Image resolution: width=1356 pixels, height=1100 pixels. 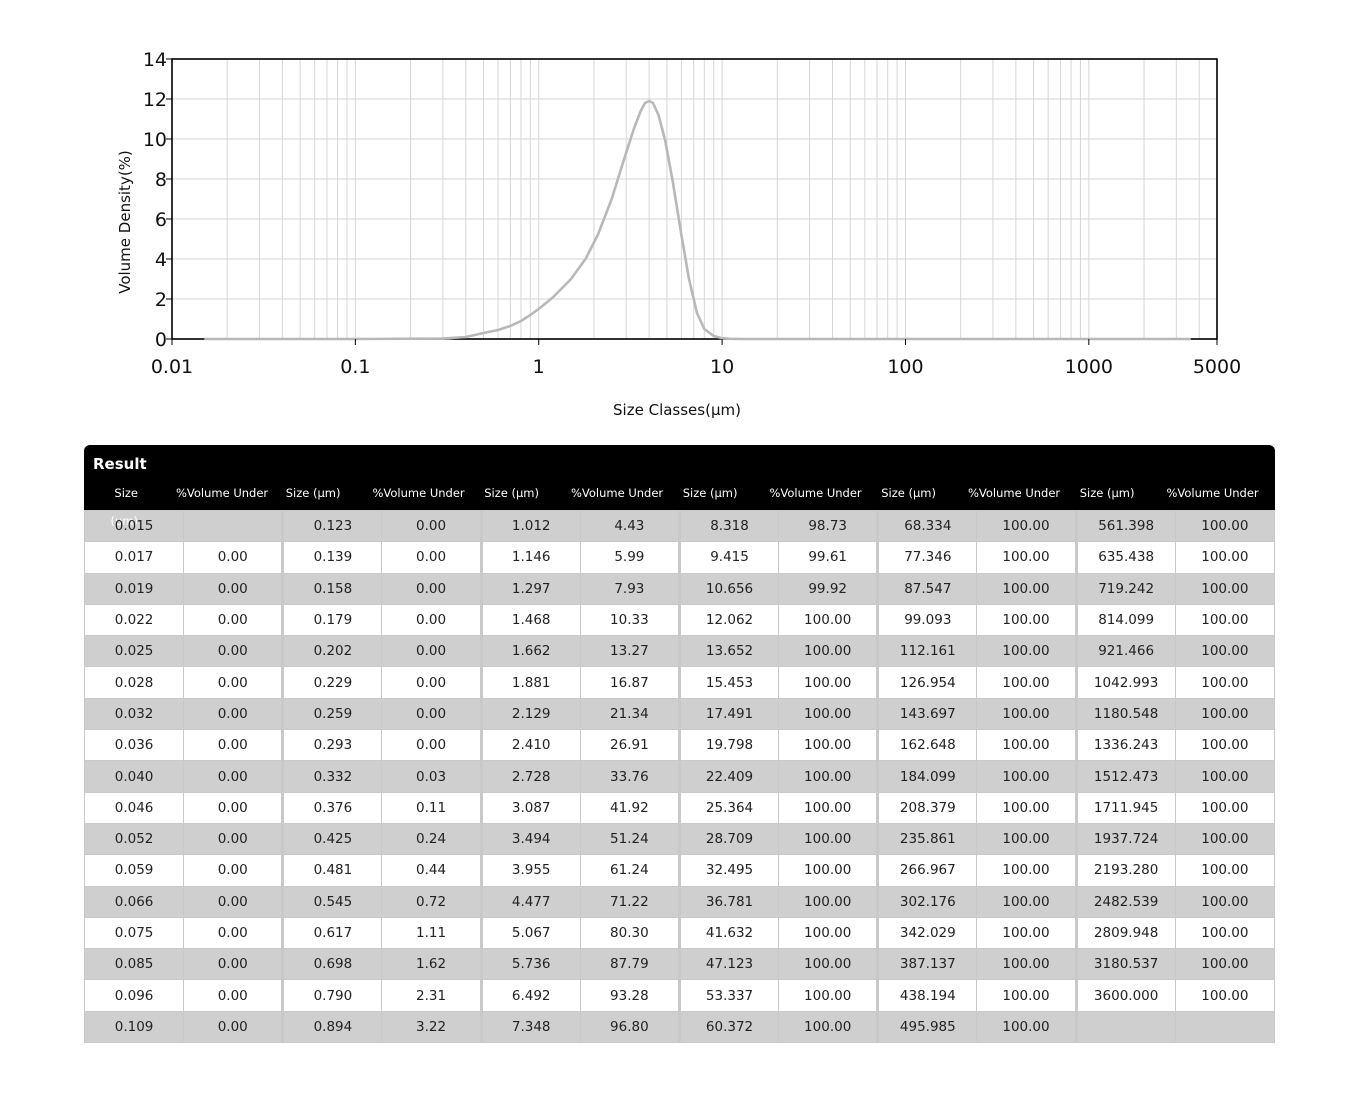 I want to click on size-cell: 495.985, so click(x=927, y=1027).